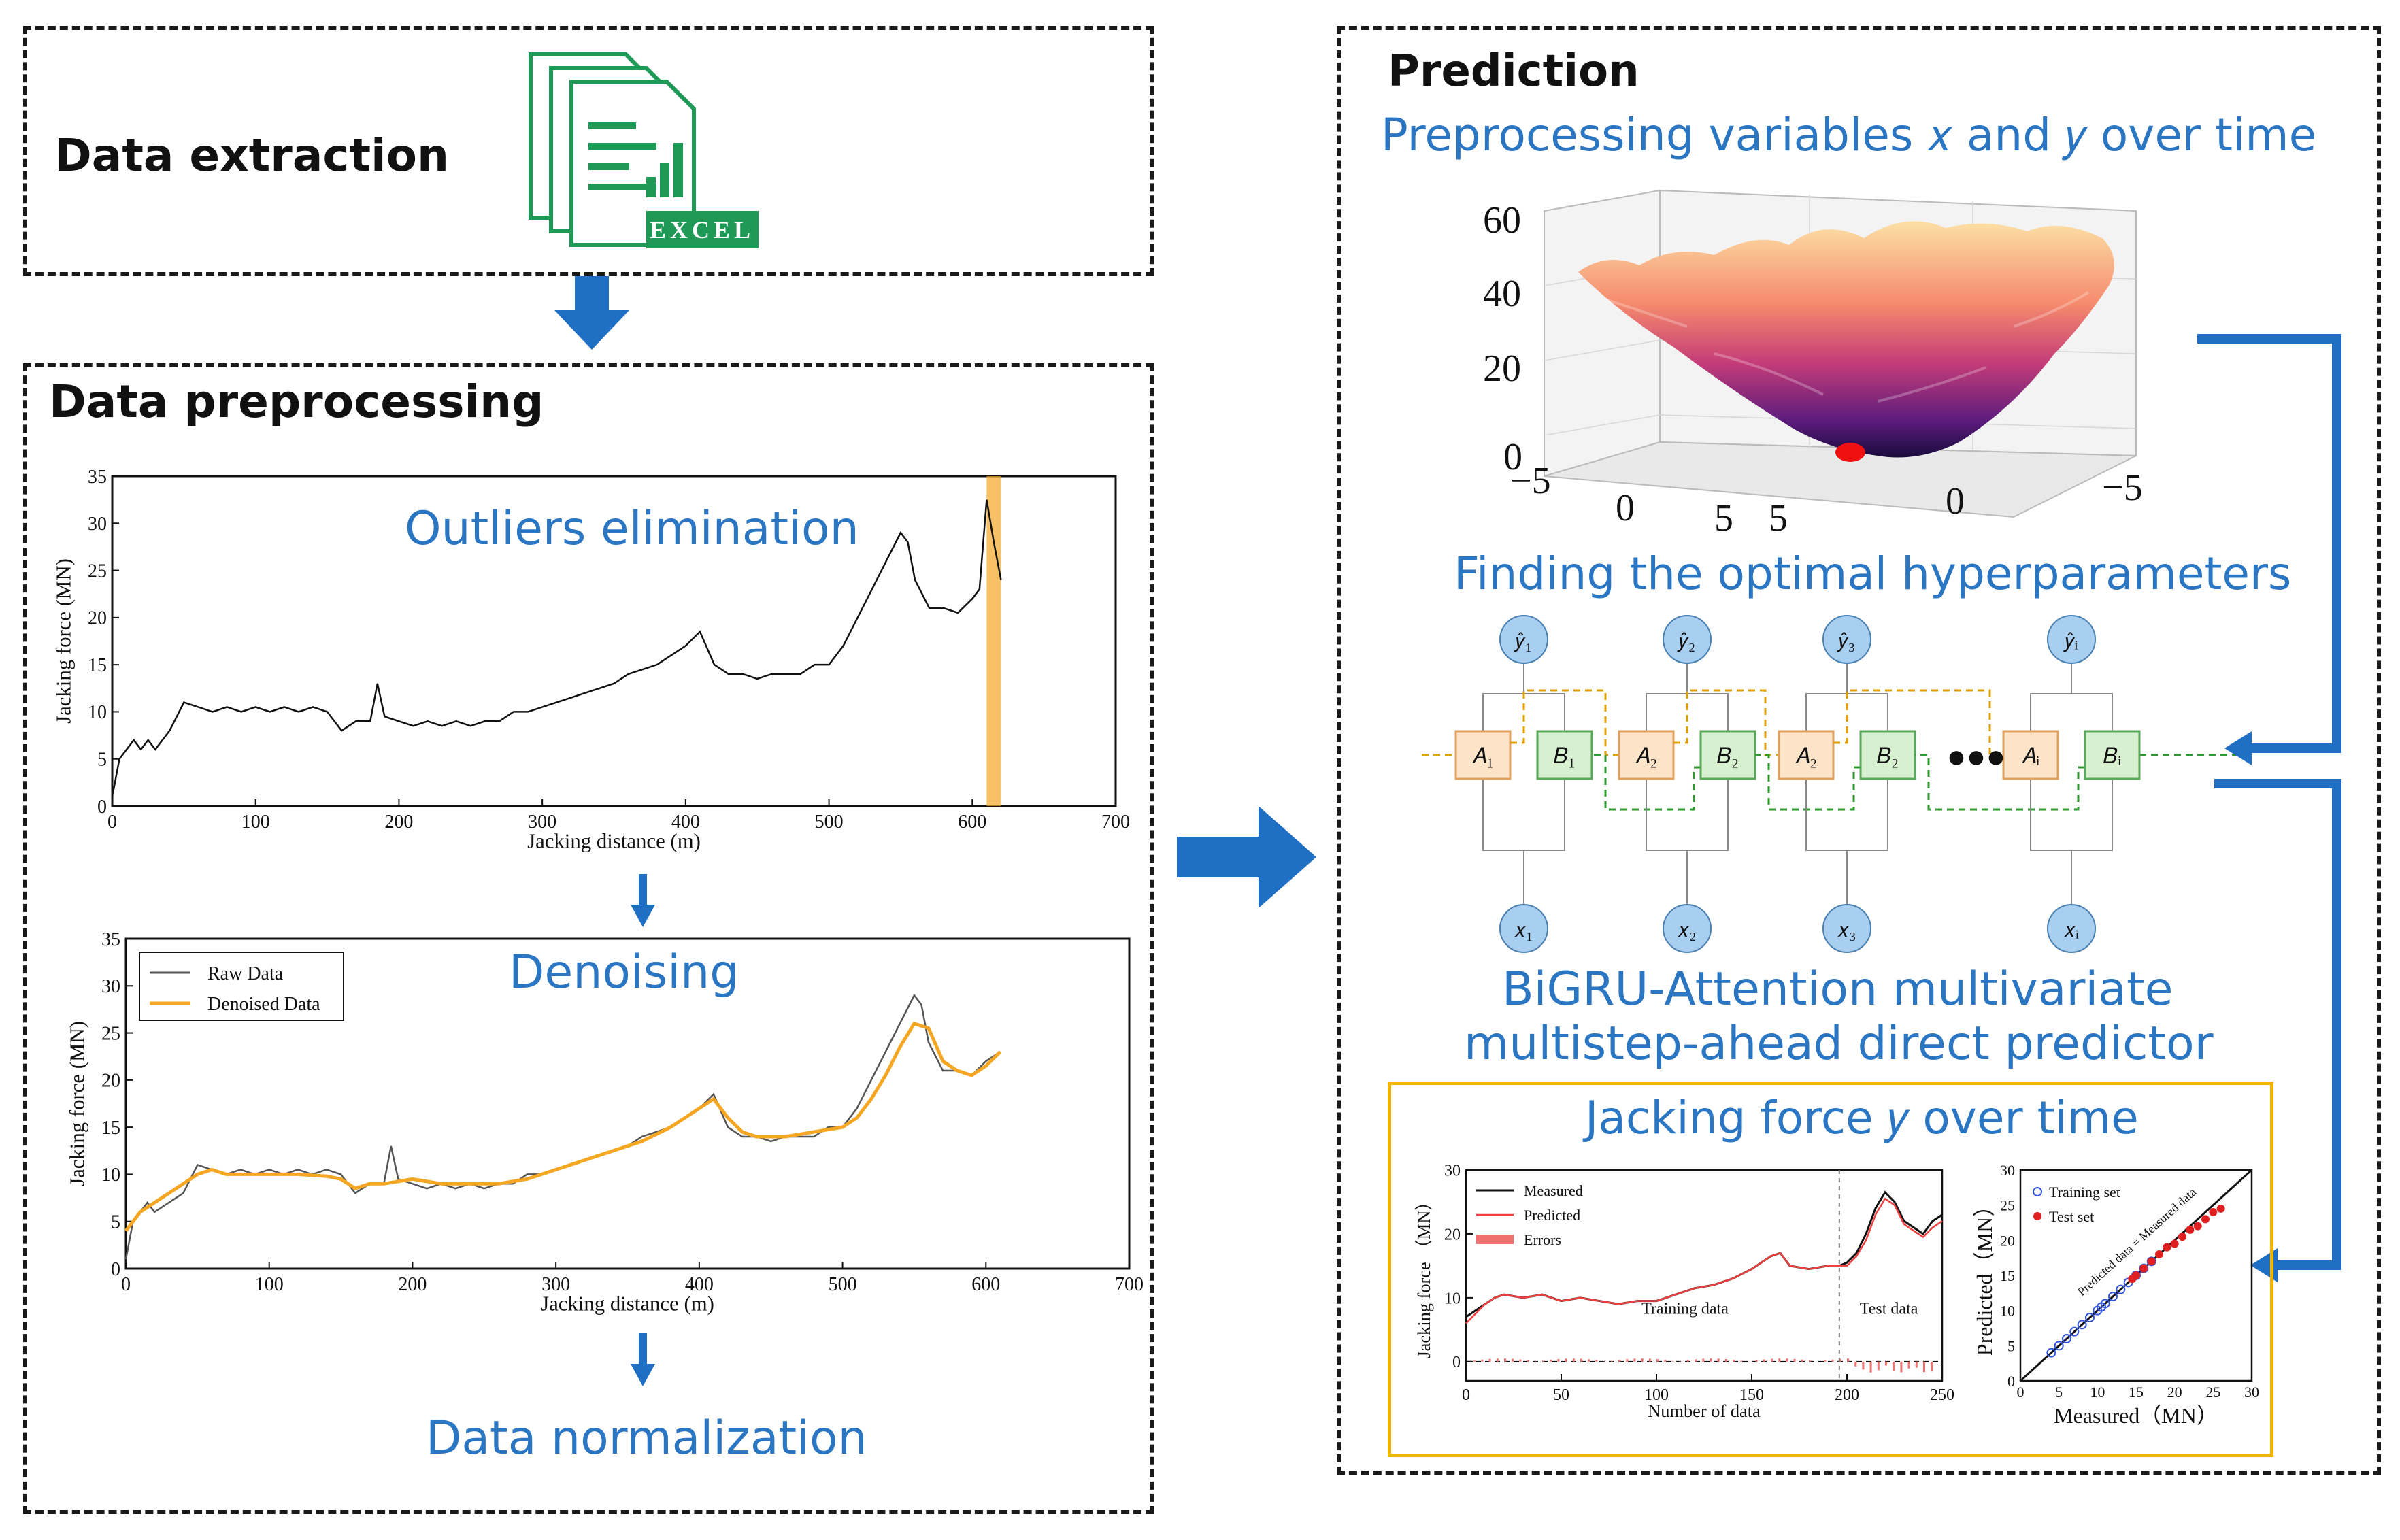  I want to click on small-down-arrow-icon, so click(643, 1359).